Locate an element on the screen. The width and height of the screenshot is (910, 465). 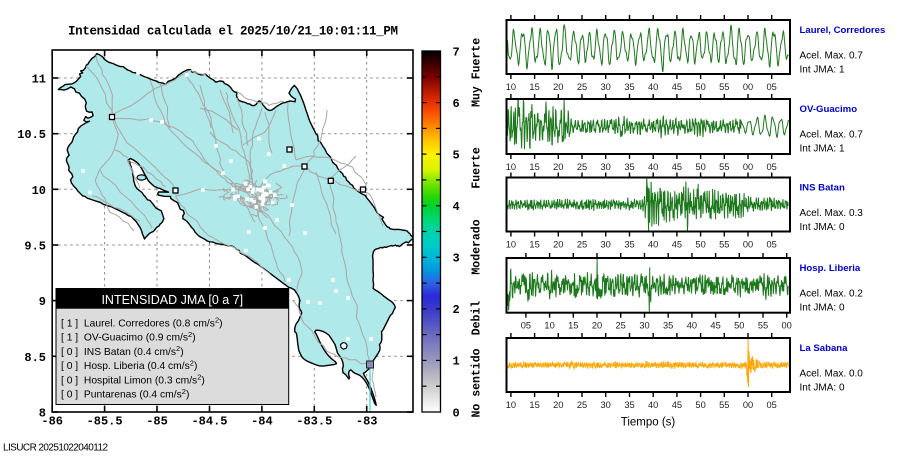
svg-text: Acel. Max. 0.0 is located at coordinates (832, 374).